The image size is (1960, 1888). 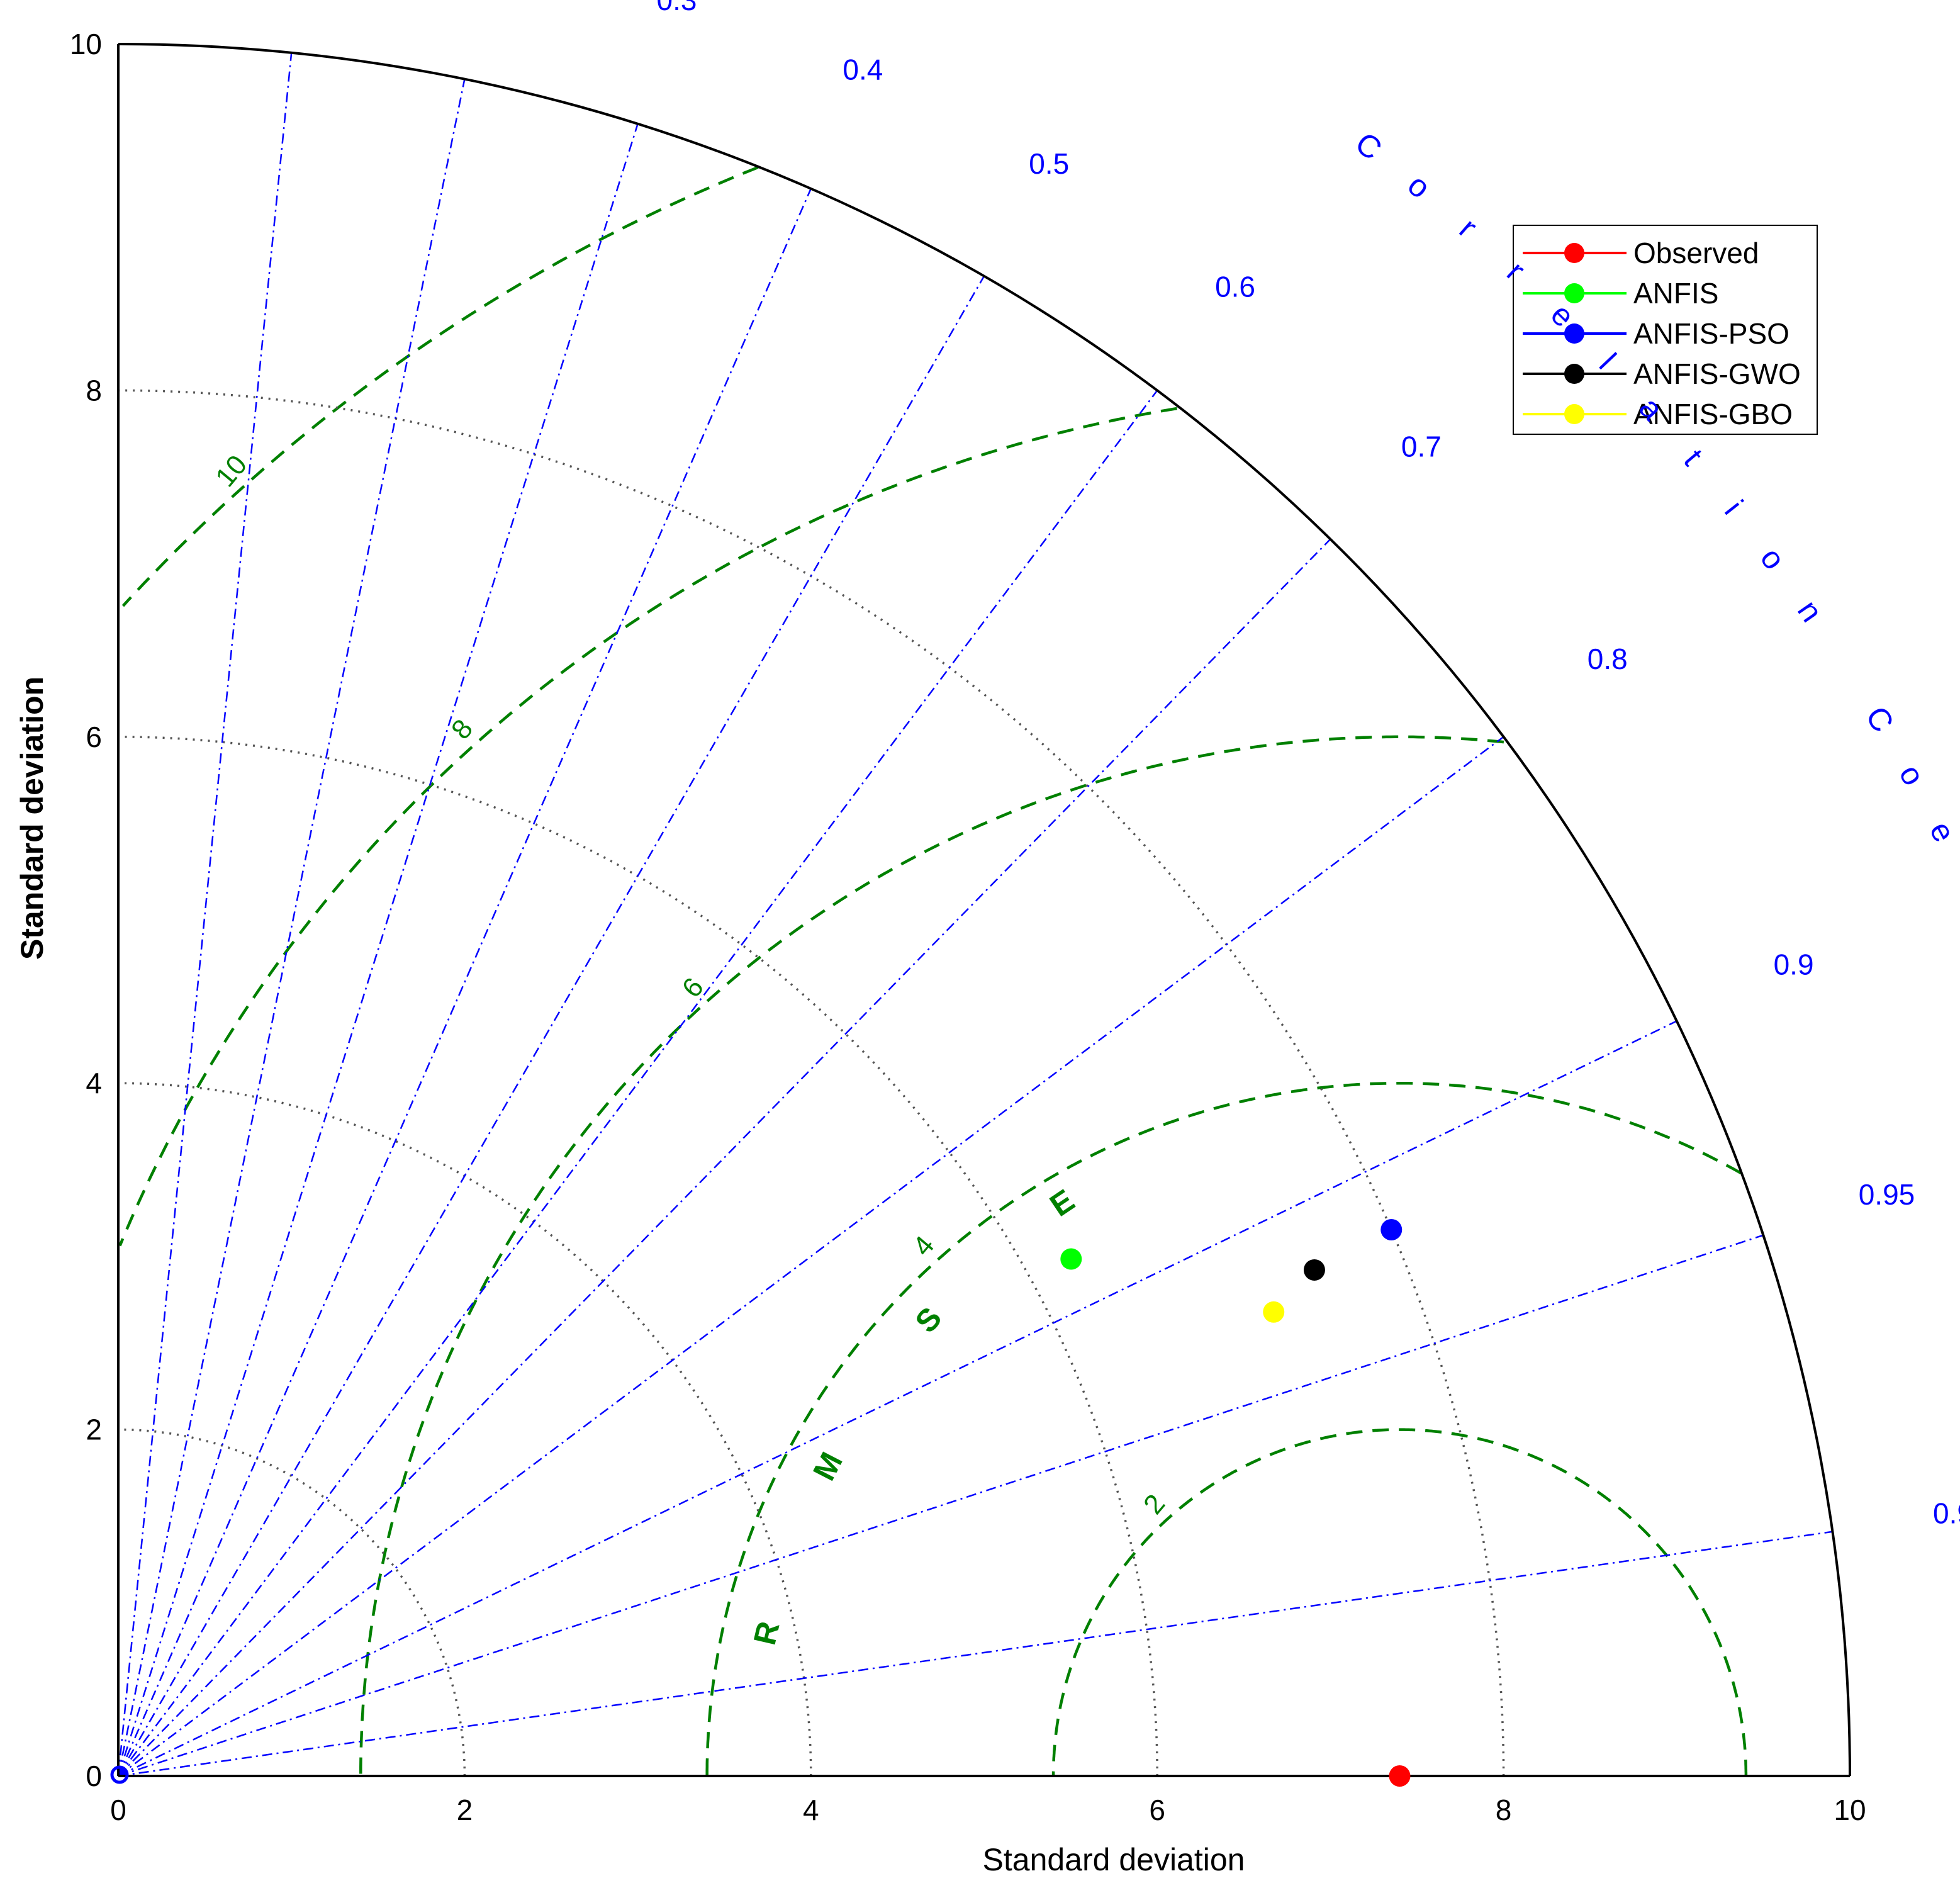 I want to click on corr-line-0.1, so click(x=205, y=914).